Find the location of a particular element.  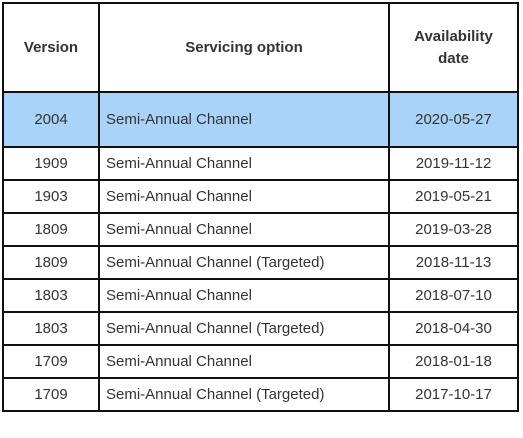

table-row: 2004 Semi-Annual Channel 2020-05-27 is located at coordinates (260, 119).